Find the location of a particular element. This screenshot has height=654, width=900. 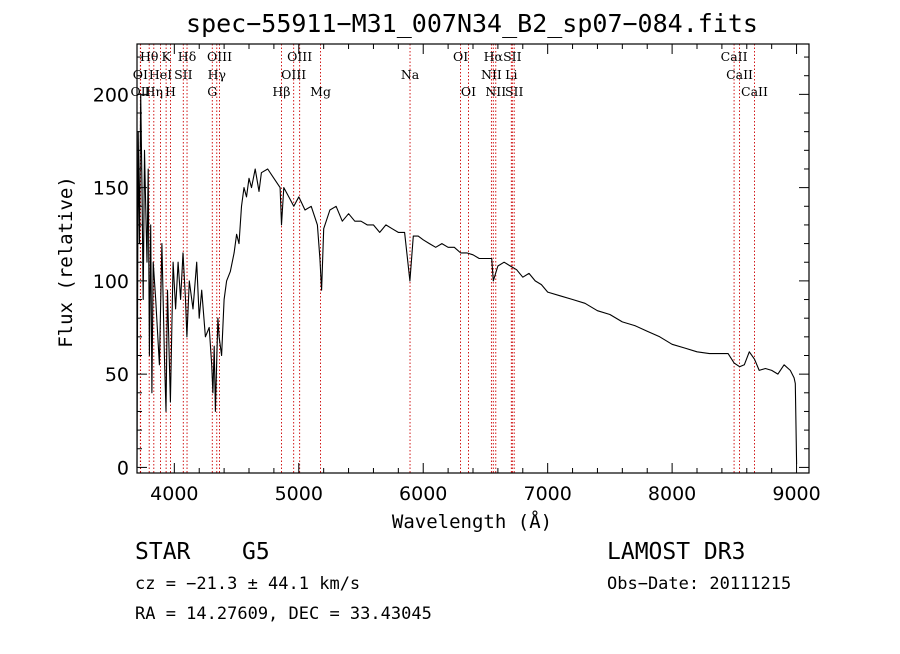

spectral-line-label: G is located at coordinates (212, 91).